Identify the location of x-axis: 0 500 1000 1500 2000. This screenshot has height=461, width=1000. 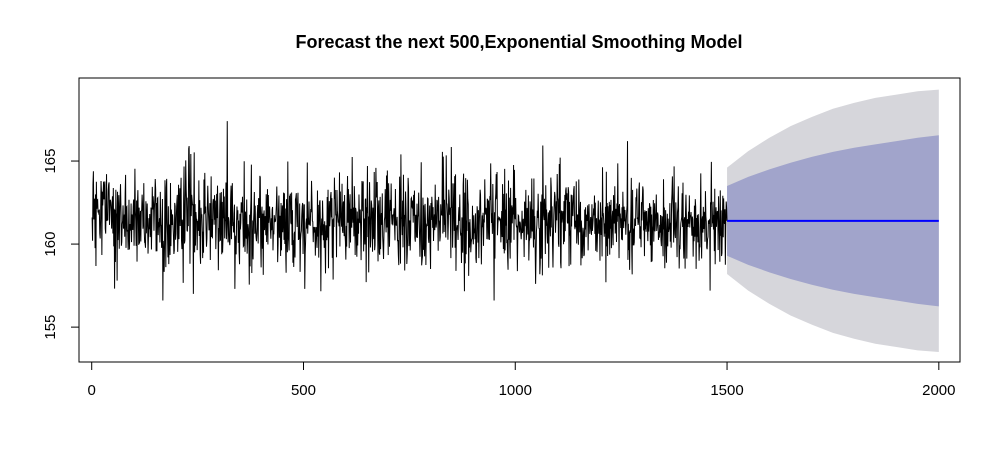
(522, 380).